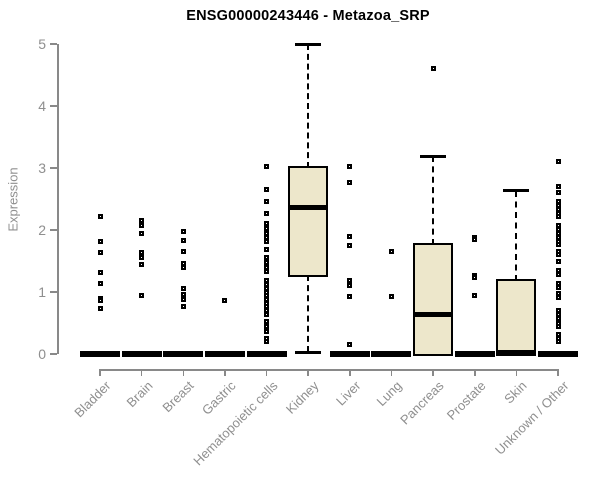 This screenshot has width=600, height=500. What do you see at coordinates (42, 230) in the screenshot?
I see `y-tick-label: 2` at bounding box center [42, 230].